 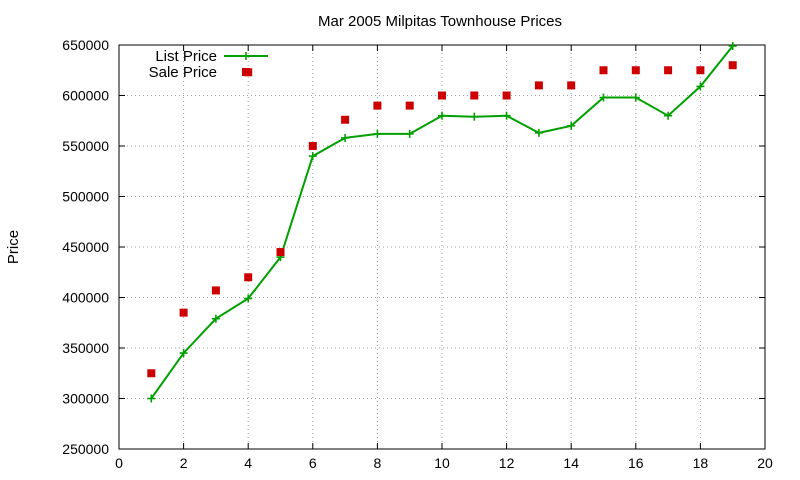 I want to click on y-tick-label: 550000, so click(x=85, y=146).